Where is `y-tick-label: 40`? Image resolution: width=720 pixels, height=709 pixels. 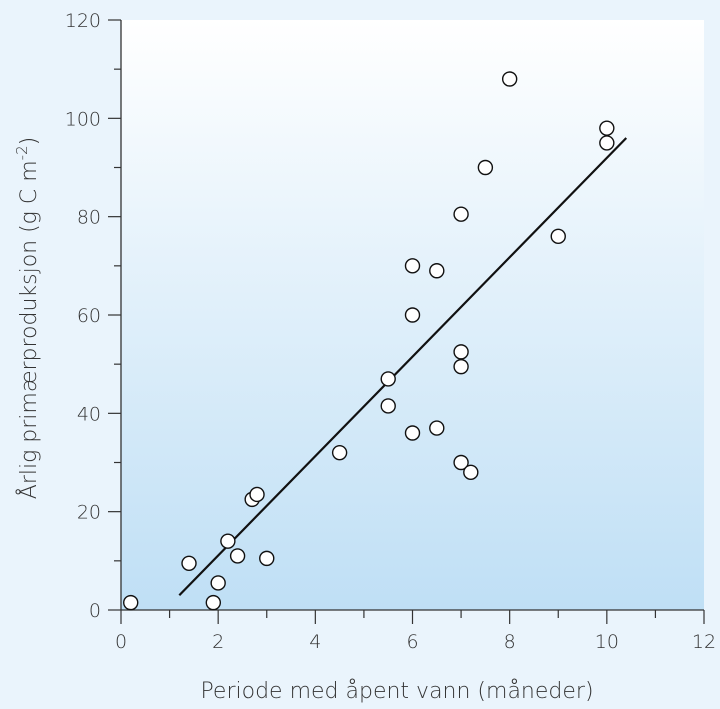 y-tick-label: 40 is located at coordinates (89, 414).